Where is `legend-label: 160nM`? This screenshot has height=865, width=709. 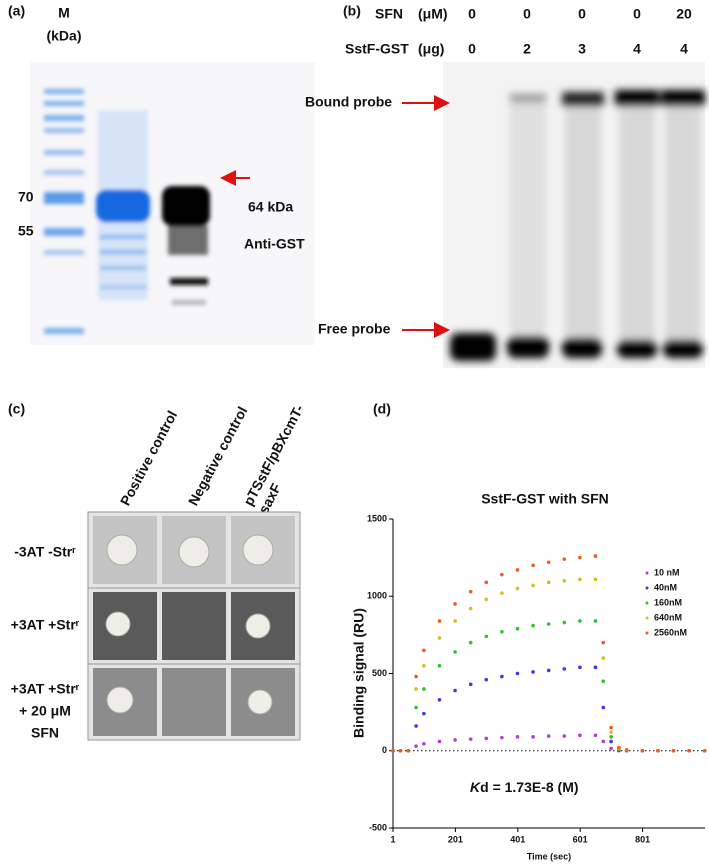 legend-label: 160nM is located at coordinates (668, 602).